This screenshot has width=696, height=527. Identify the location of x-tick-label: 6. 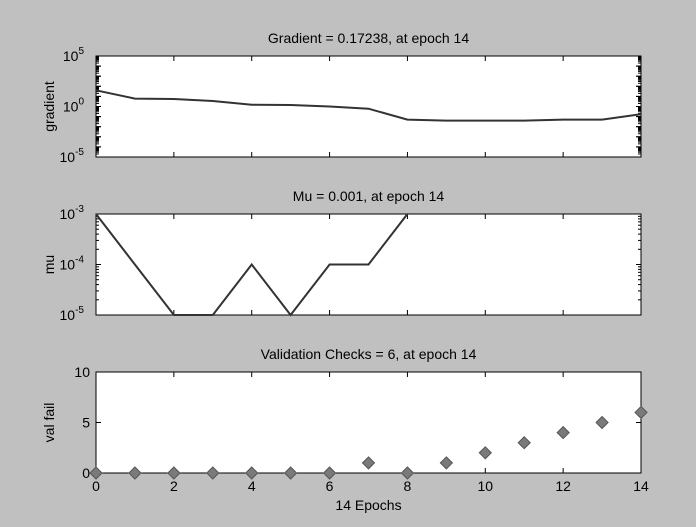
(330, 486).